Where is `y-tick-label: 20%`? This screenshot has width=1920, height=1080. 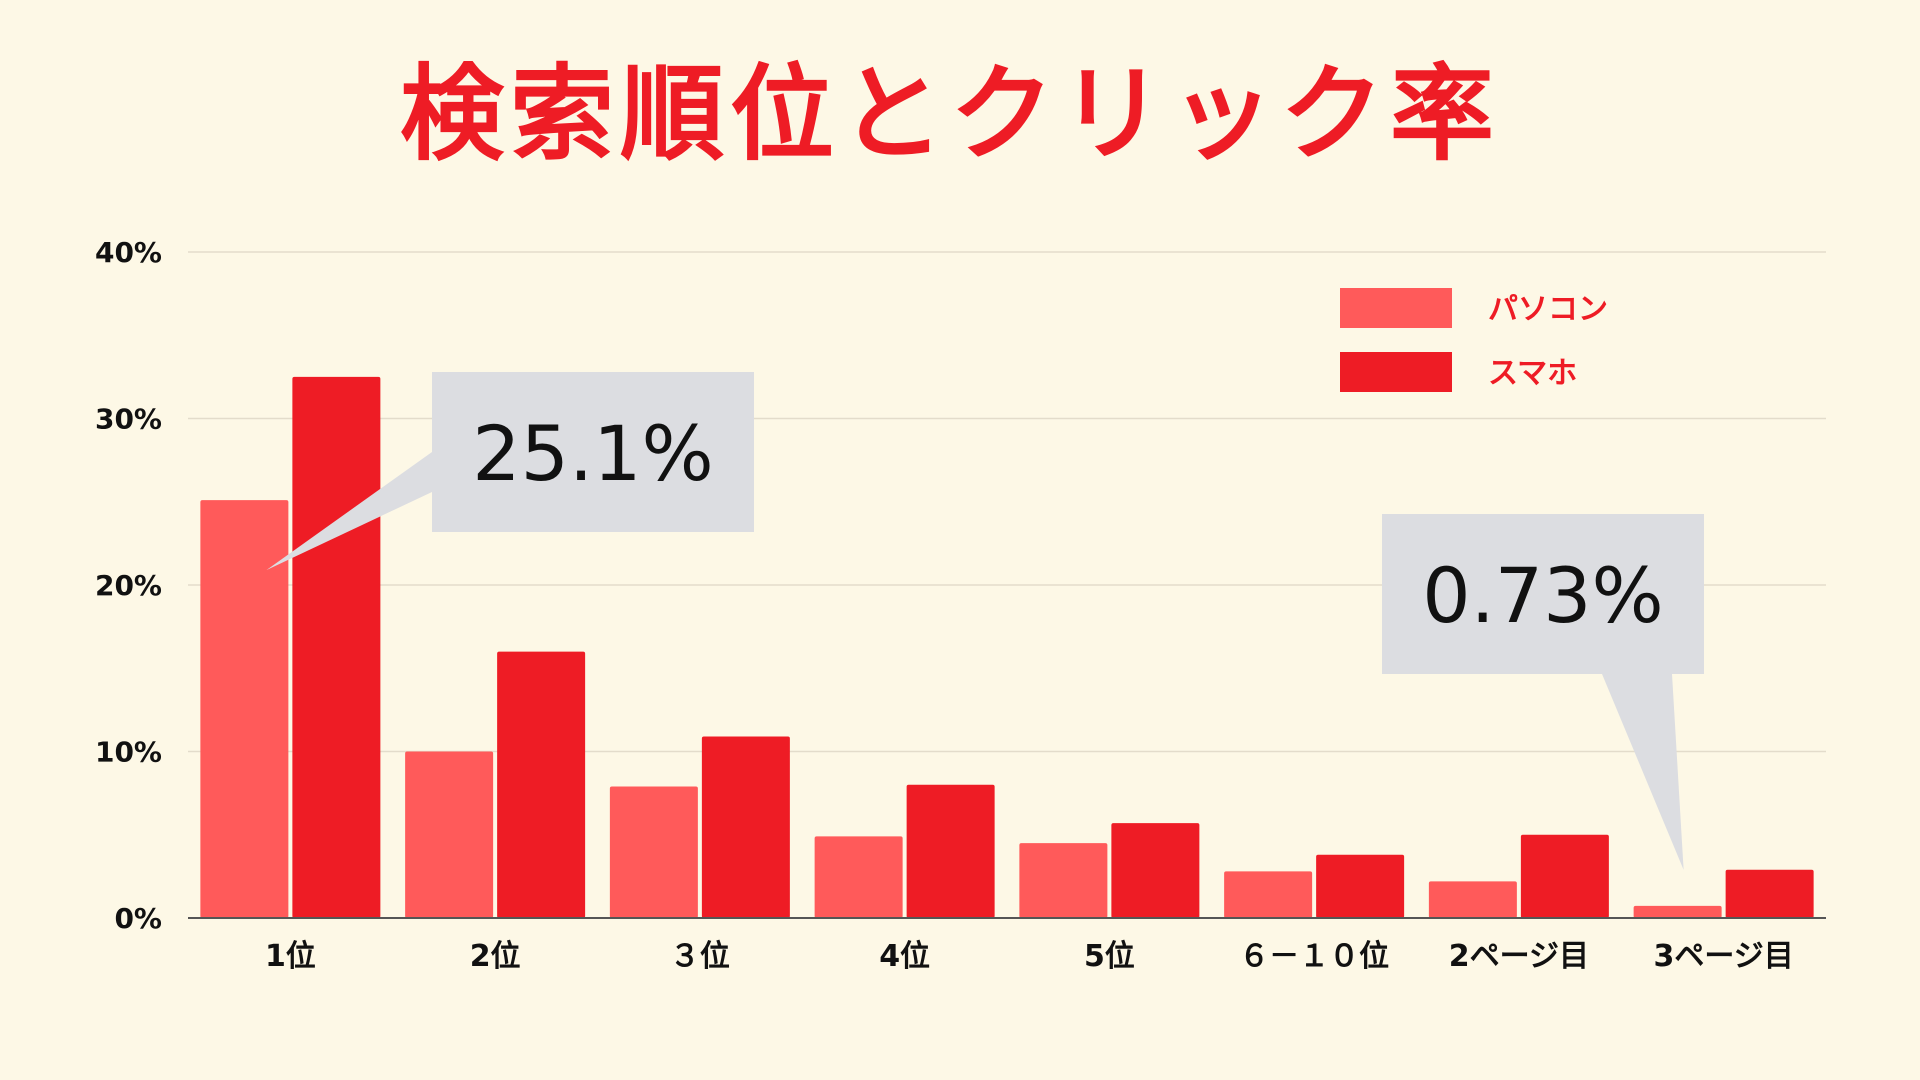
y-tick-label: 20% is located at coordinates (128, 585).